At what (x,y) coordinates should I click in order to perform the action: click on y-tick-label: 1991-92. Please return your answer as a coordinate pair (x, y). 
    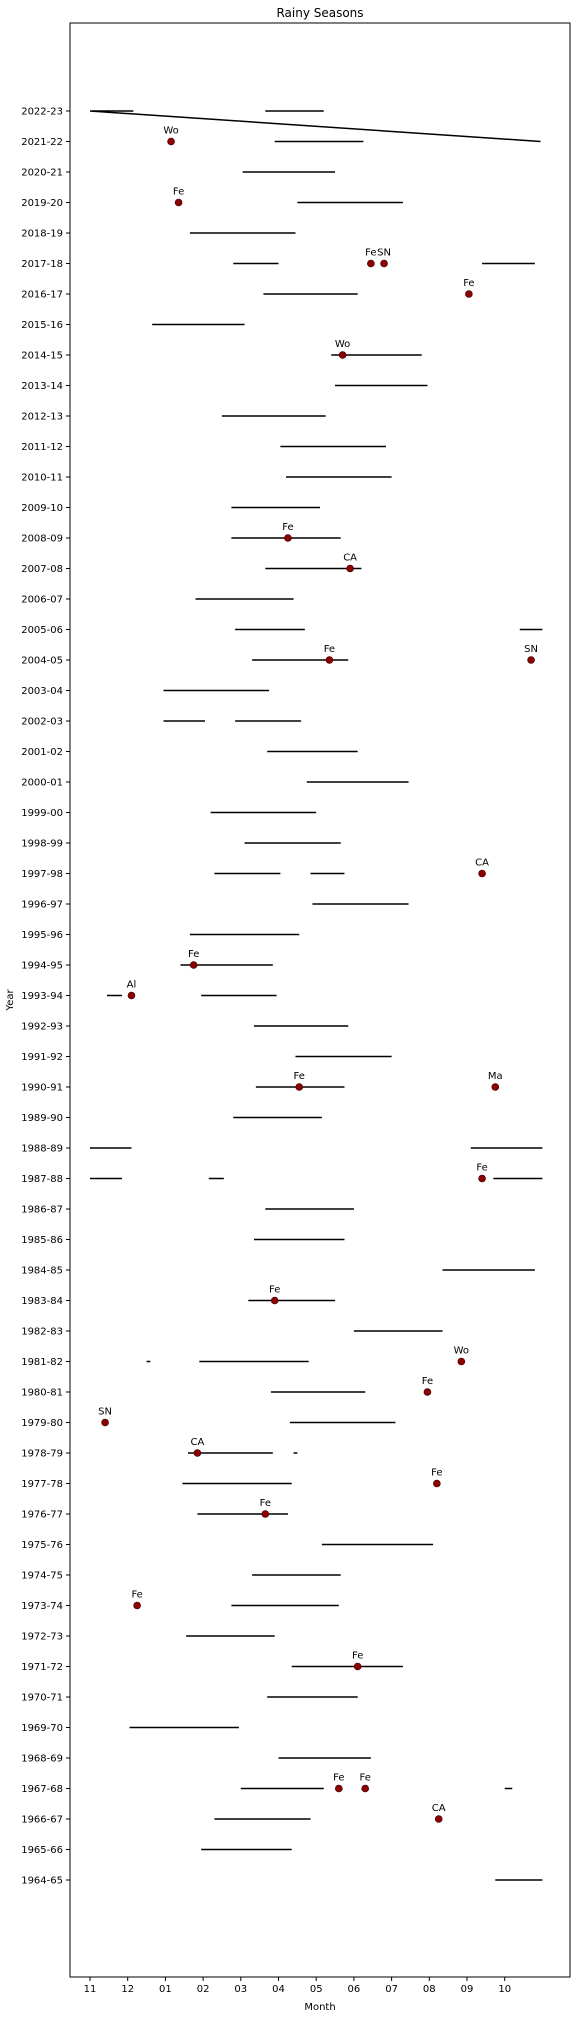
    Looking at the image, I should click on (42, 1057).